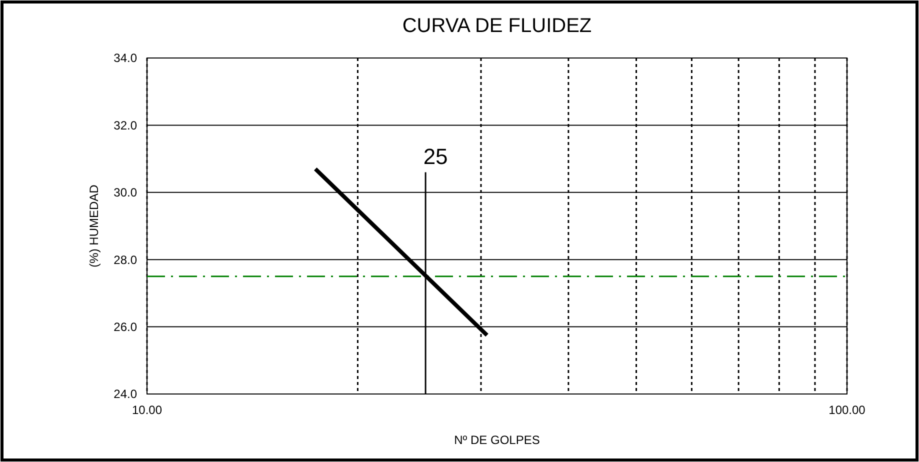 Image resolution: width=919 pixels, height=462 pixels. Describe the element at coordinates (847, 410) in the screenshot. I see `x-tick-label: 100.00` at that location.